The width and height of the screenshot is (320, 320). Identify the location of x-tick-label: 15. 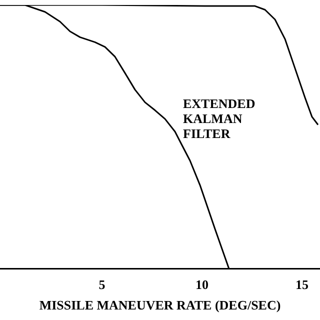
(302, 284).